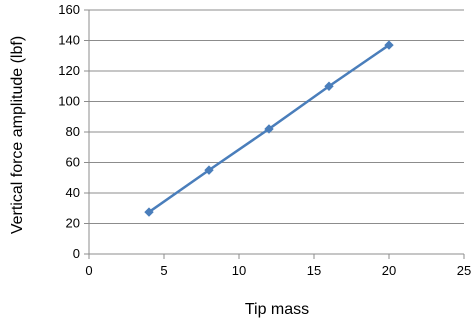  Describe the element at coordinates (277, 309) in the screenshot. I see `x-axis-title: Tip mass` at that location.